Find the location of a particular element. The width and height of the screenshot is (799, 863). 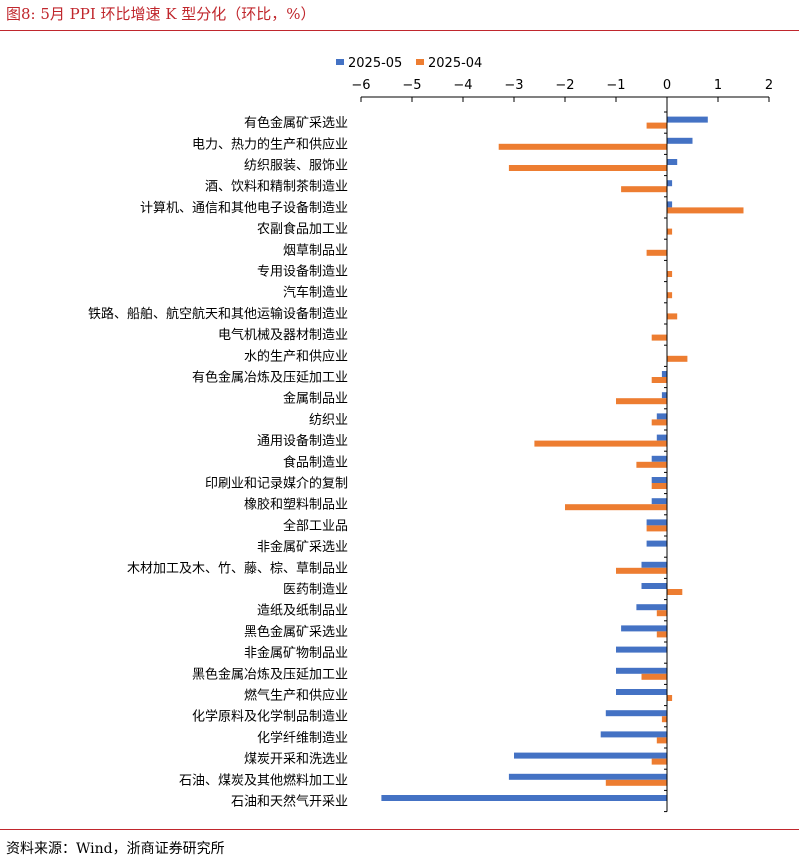

legend-label: 2025-04 is located at coordinates (455, 63).